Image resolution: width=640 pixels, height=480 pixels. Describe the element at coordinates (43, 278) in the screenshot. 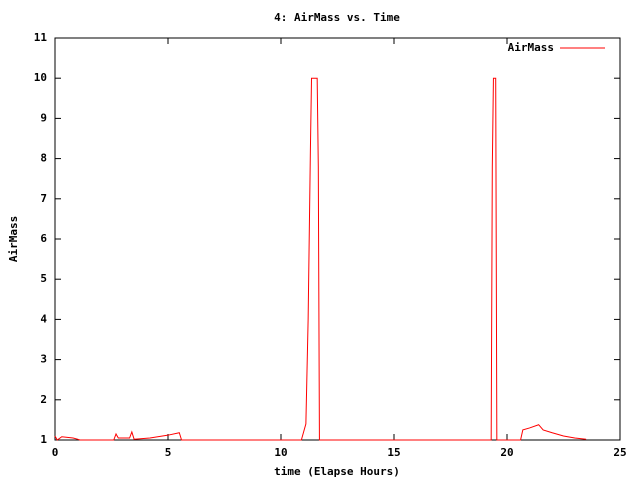

I see `y-tick-label: 5` at that location.